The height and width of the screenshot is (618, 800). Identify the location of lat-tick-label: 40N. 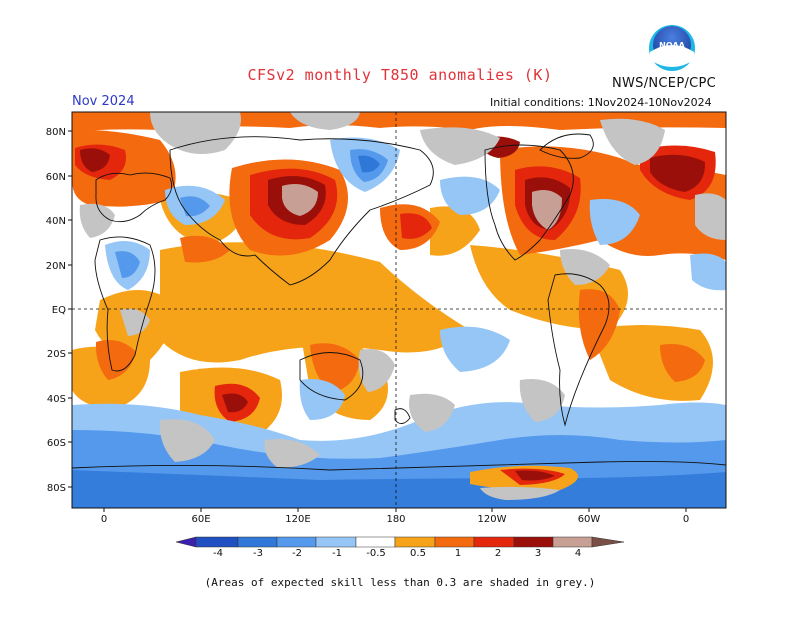
(56, 221).